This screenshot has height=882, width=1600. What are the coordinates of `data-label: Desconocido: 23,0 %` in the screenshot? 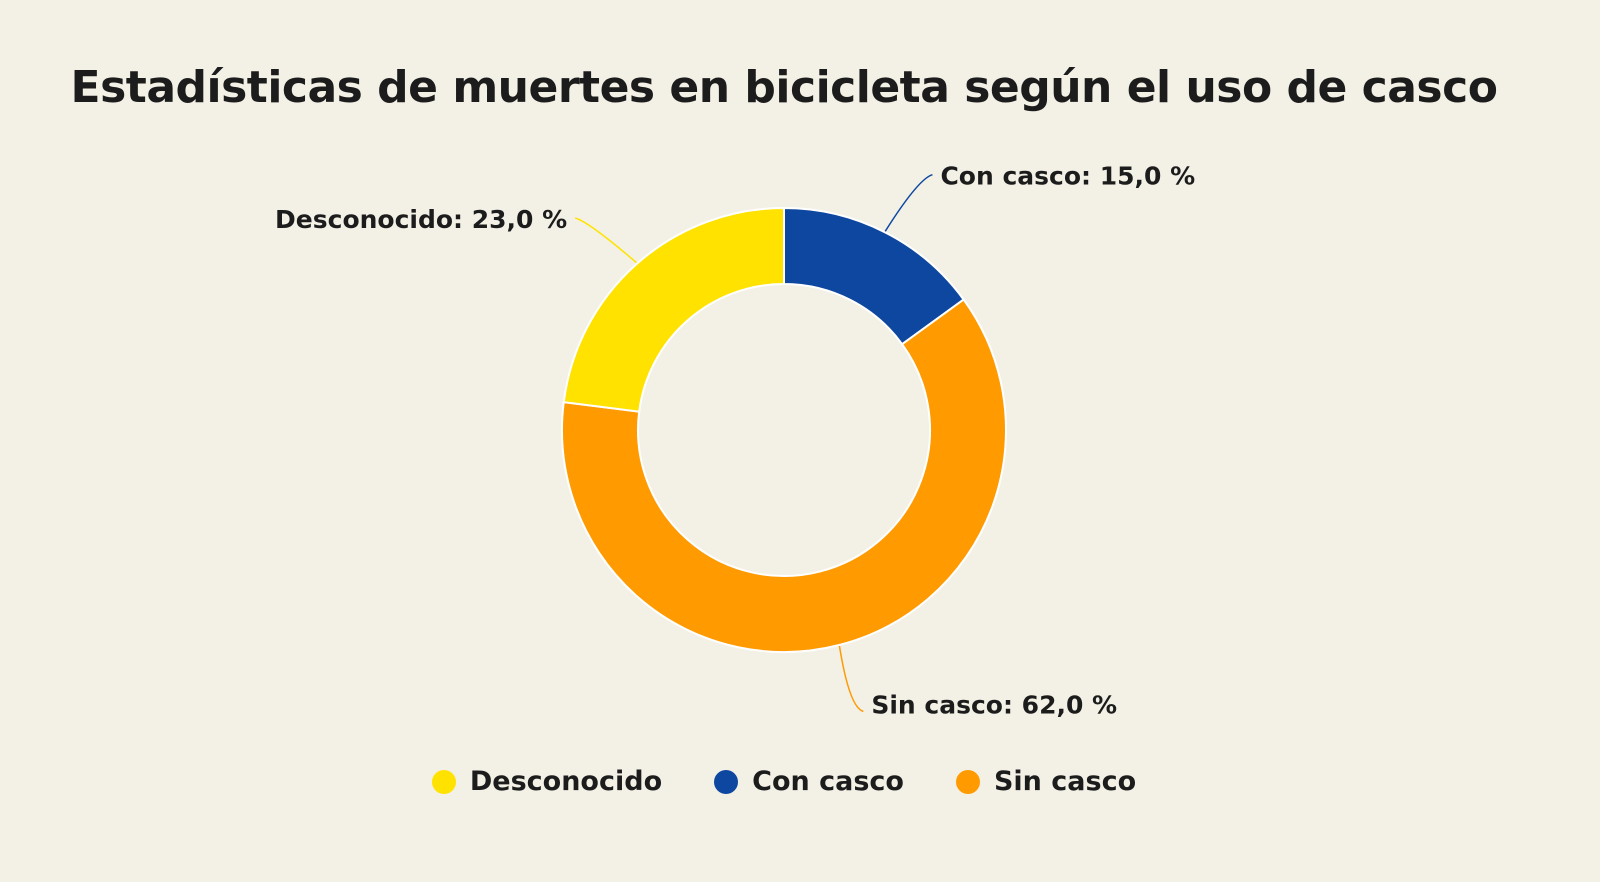 It's located at (421, 219).